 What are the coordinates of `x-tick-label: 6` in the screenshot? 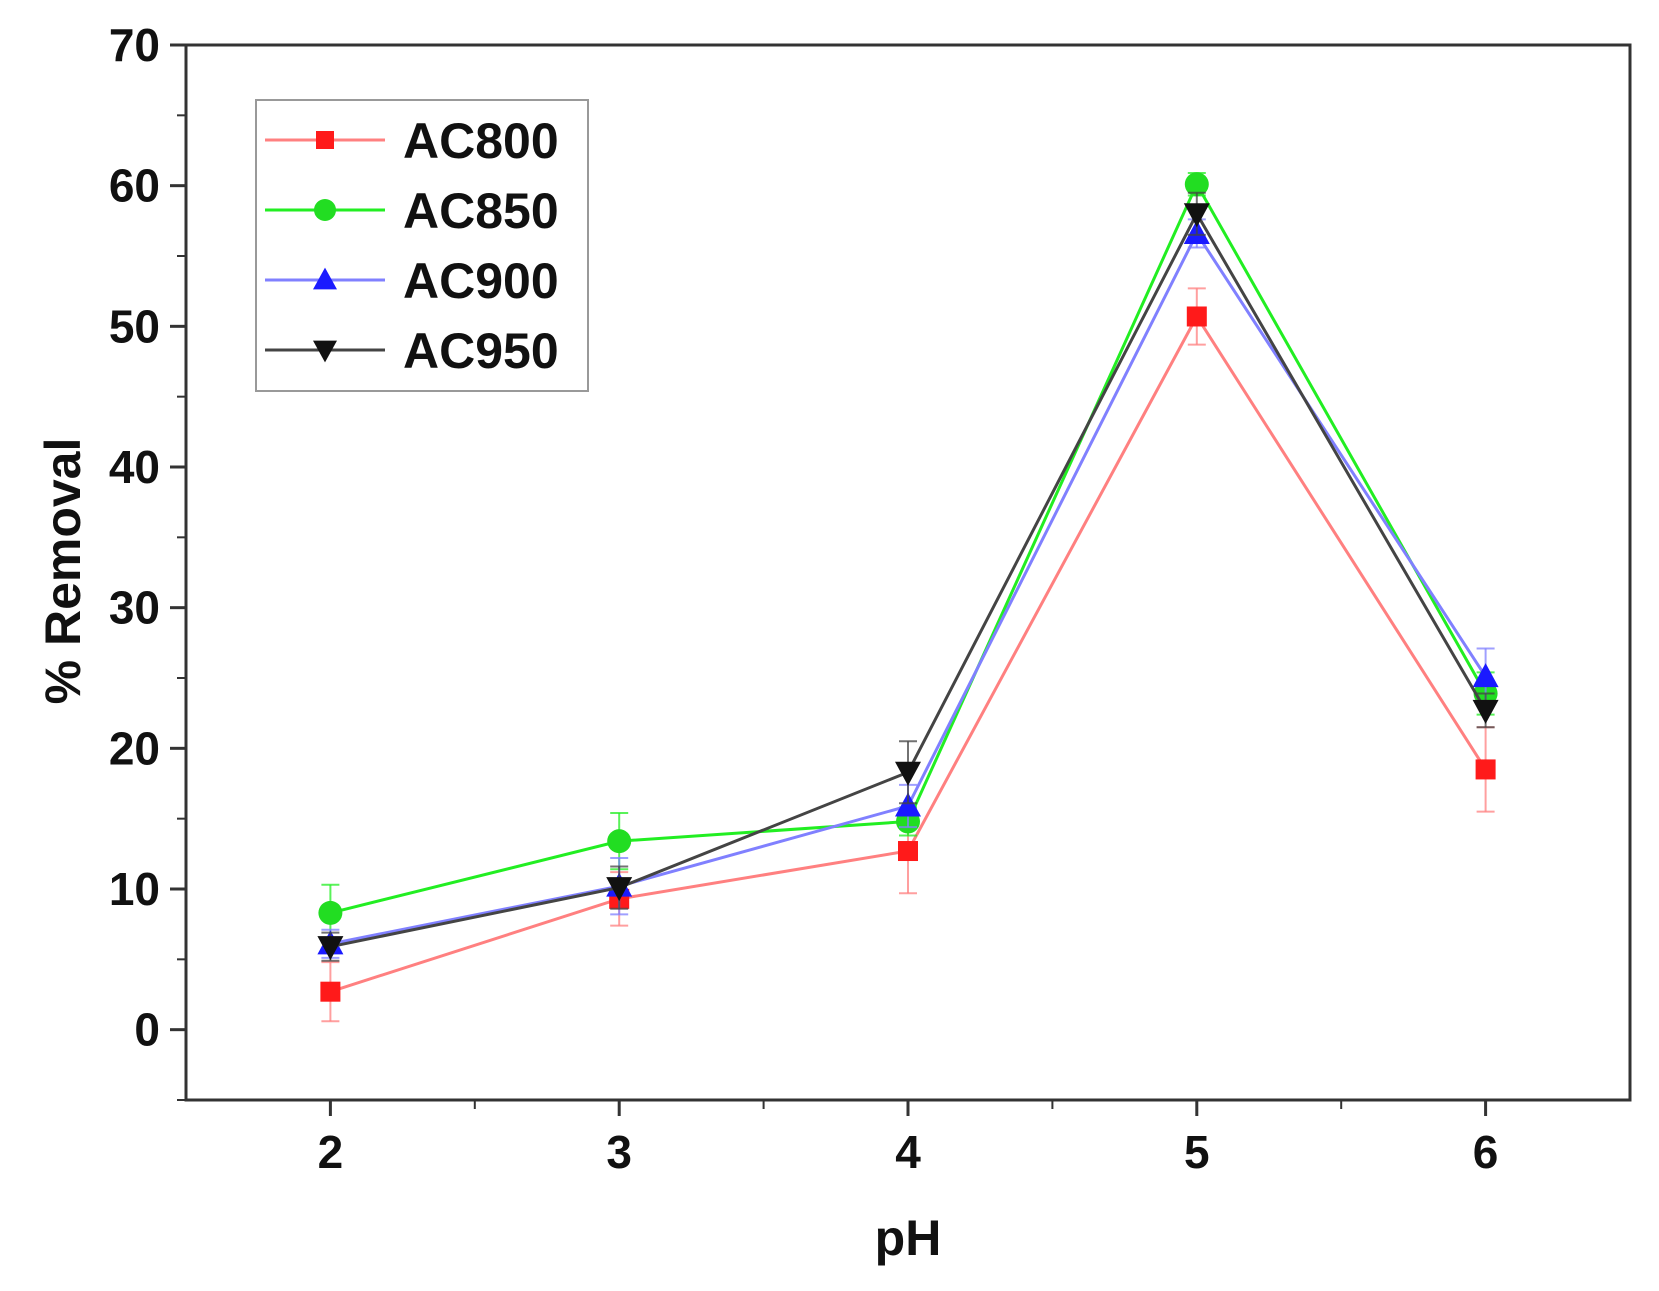 It's located at (1486, 1152).